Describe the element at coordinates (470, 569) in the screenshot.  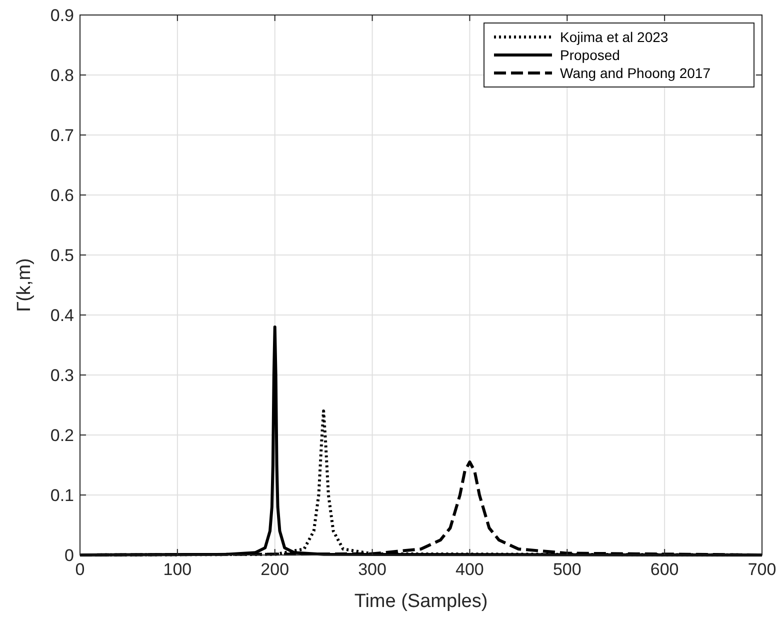
I see `x-tick-label: 400` at that location.